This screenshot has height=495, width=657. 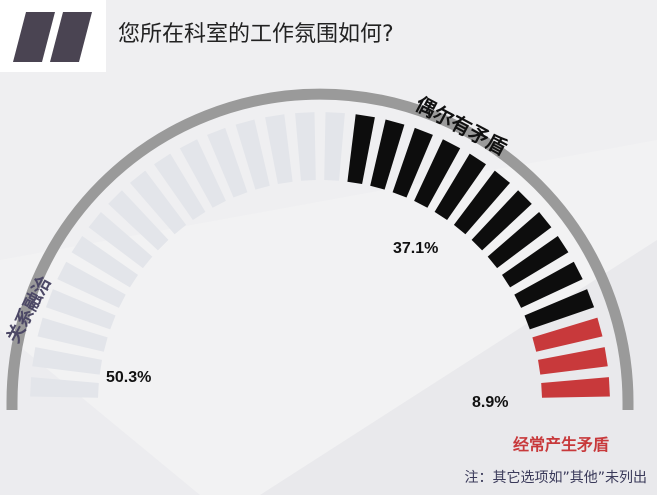 I want to click on value-label-frequent-conflict: 8.9%, so click(x=490, y=402).